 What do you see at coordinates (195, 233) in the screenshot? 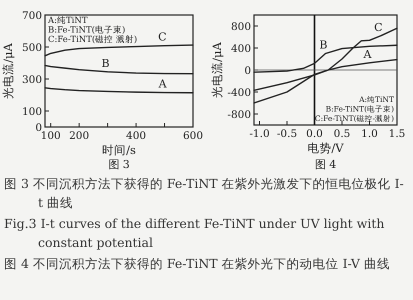
I see `caption: Fig.3 I-t curves of the different Fe-TiNT under UV light with constant potential` at bounding box center [195, 233].